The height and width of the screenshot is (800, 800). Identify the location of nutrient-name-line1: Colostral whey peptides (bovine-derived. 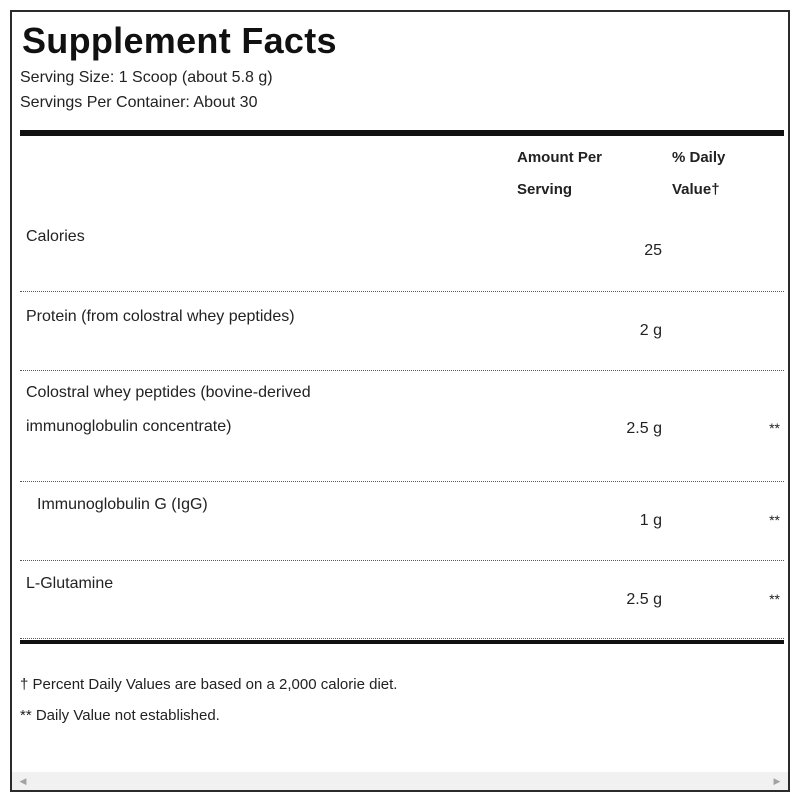
(168, 392).